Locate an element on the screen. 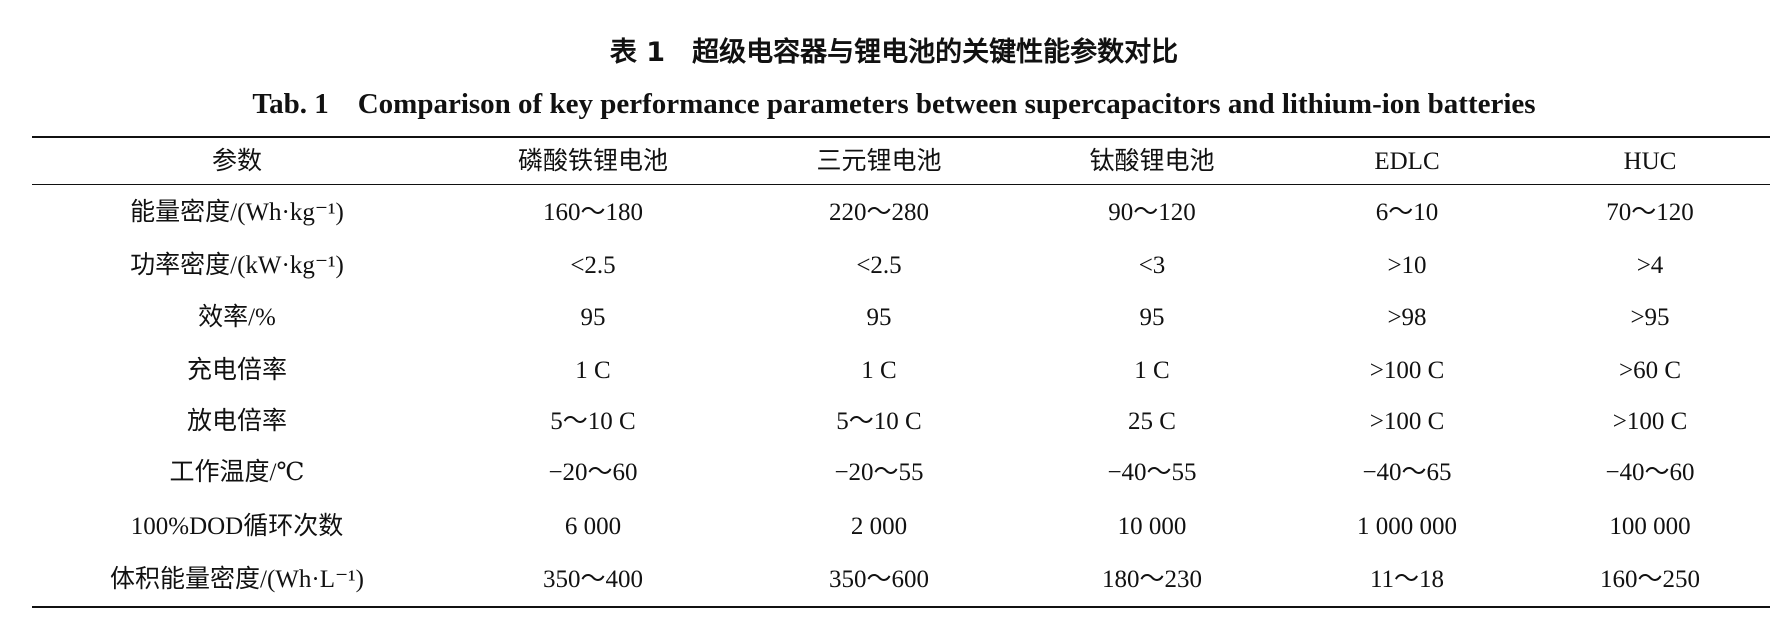 Image resolution: width=1788 pixels, height=626 pixels. table-cell: −40～65 is located at coordinates (1407, 472).